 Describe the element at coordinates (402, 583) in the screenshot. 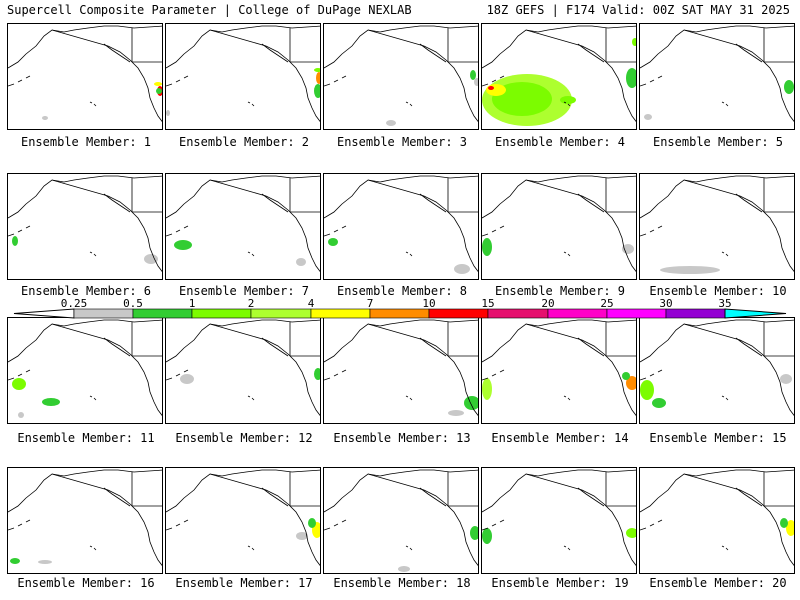

I see `member-18-label: Ensemble Member: 18` at that location.